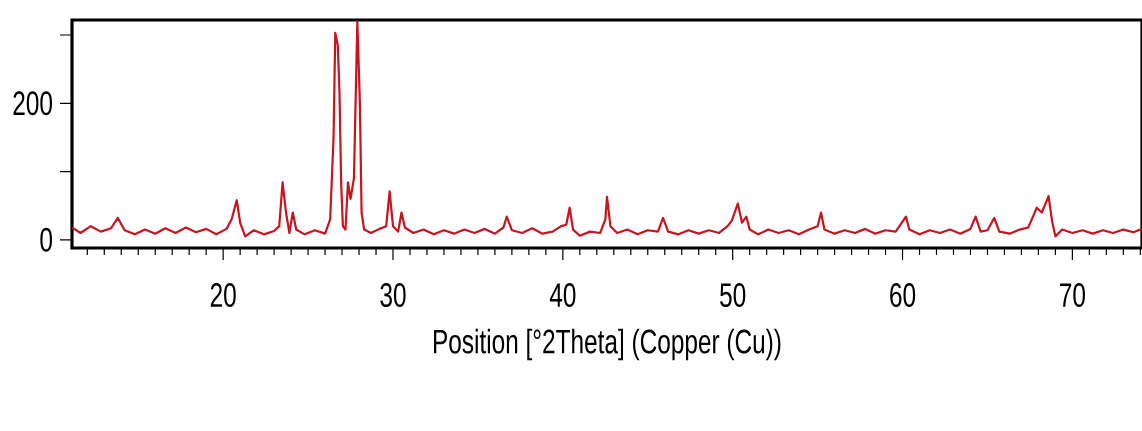  What do you see at coordinates (223, 295) in the screenshot?
I see `x-tick-label: 20` at bounding box center [223, 295].